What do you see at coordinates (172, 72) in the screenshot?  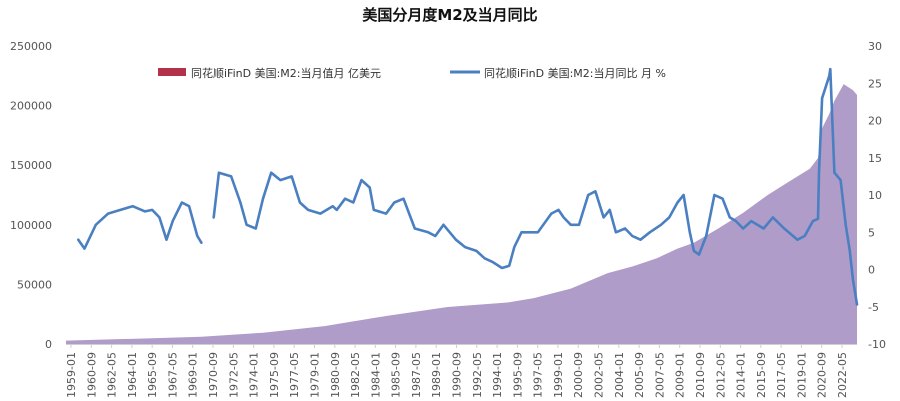 I see `legend-swatch-m2-value` at bounding box center [172, 72].